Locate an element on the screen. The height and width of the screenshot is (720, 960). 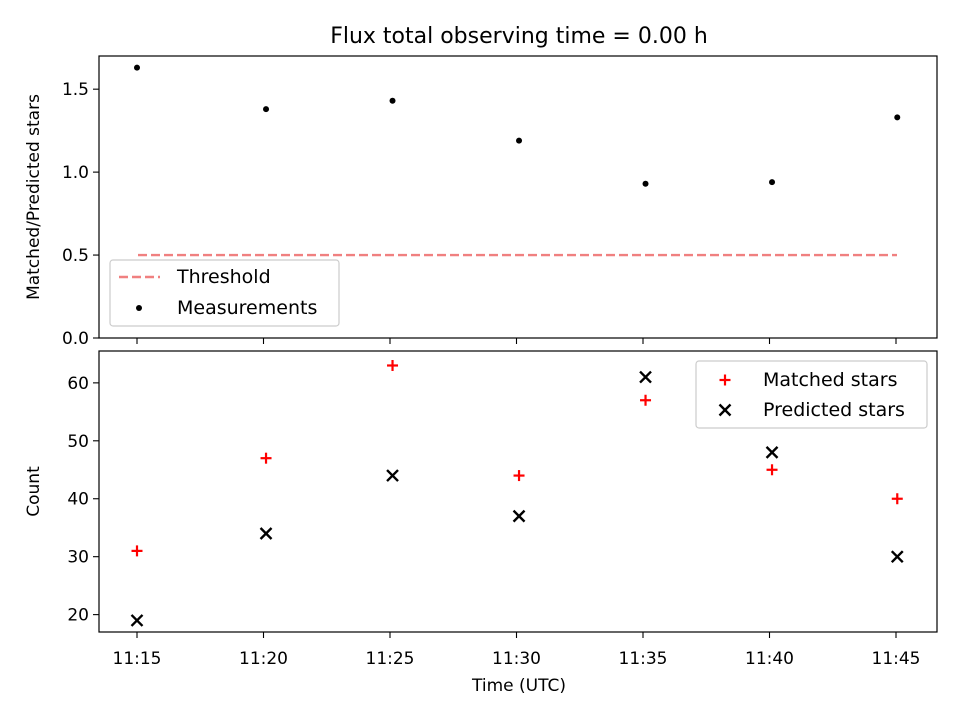
legend-top: Threshold Measurements is located at coordinates (224, 293).